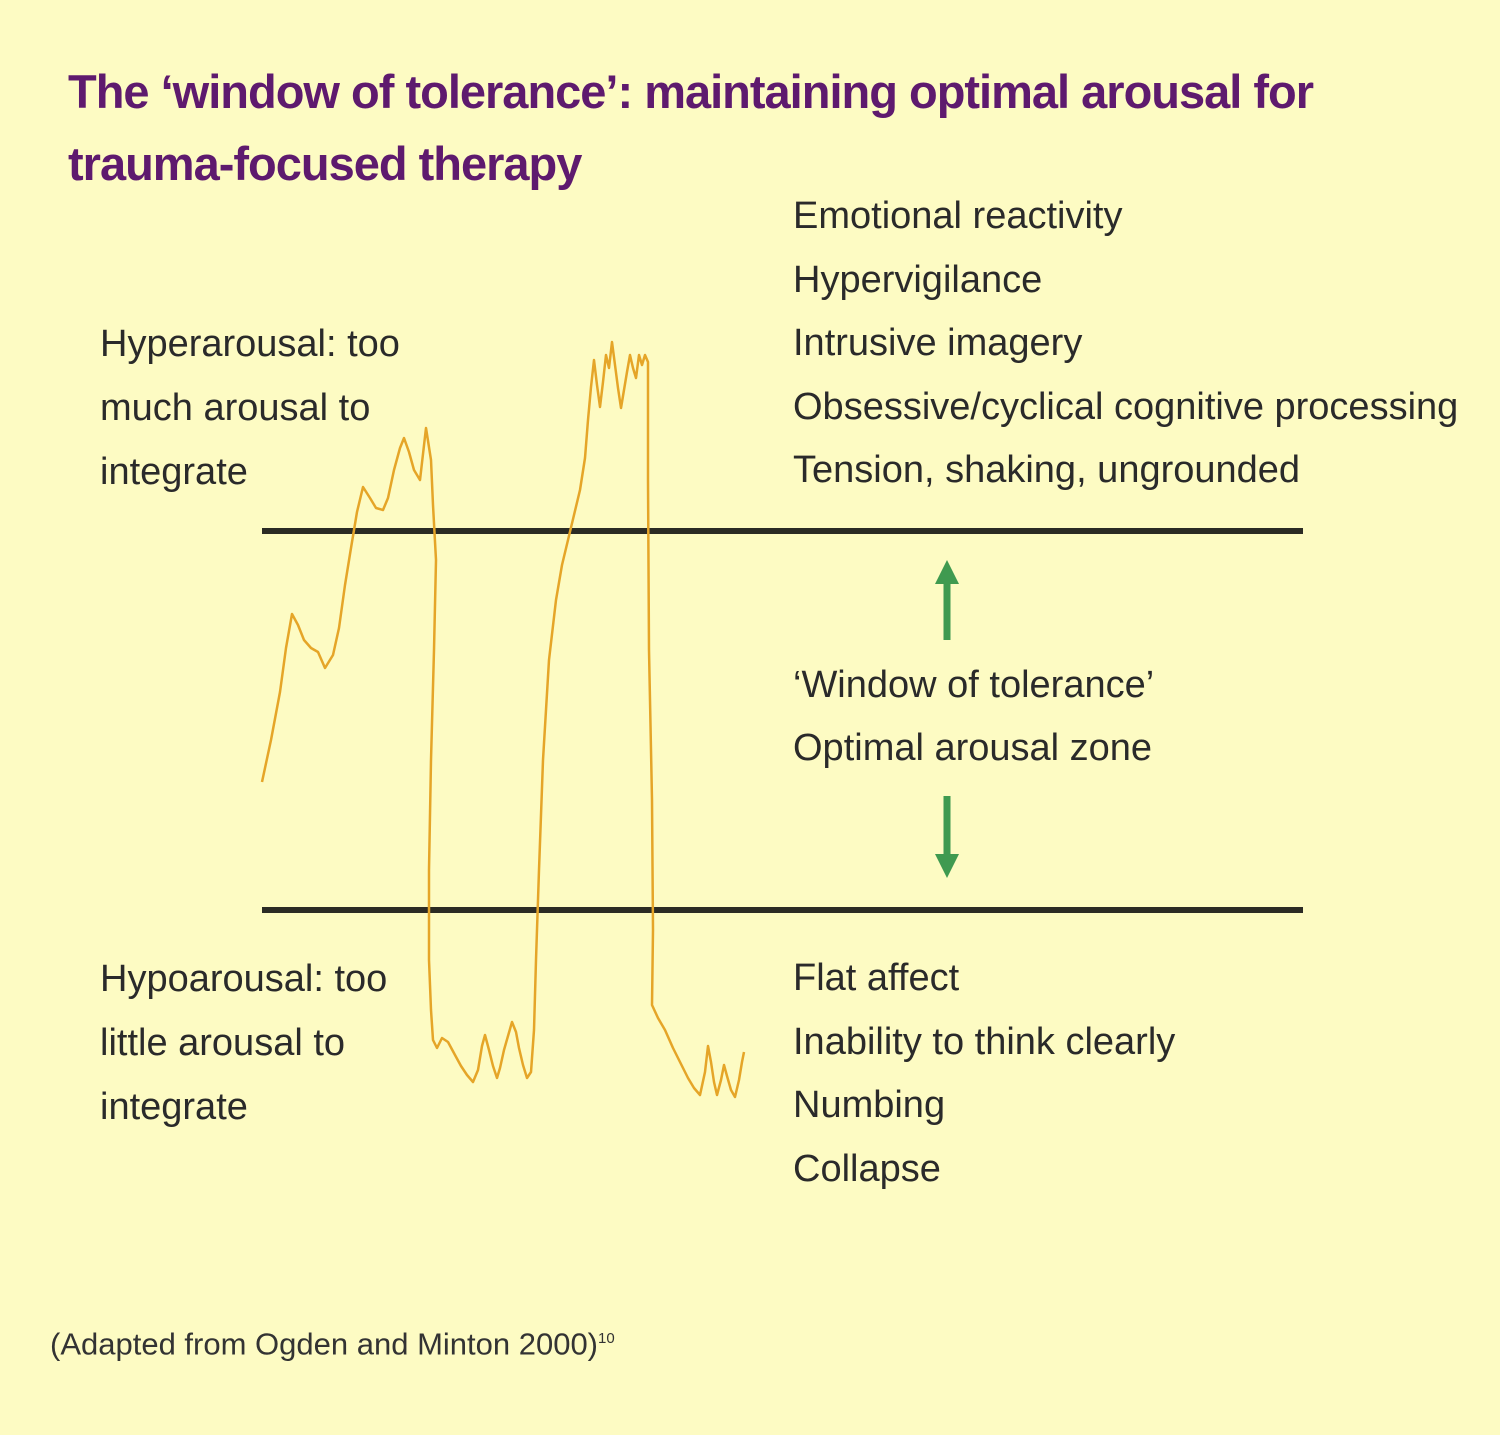  What do you see at coordinates (958, 216) in the screenshot?
I see `hyperarousal-symptom: Emotional reactivity` at bounding box center [958, 216].